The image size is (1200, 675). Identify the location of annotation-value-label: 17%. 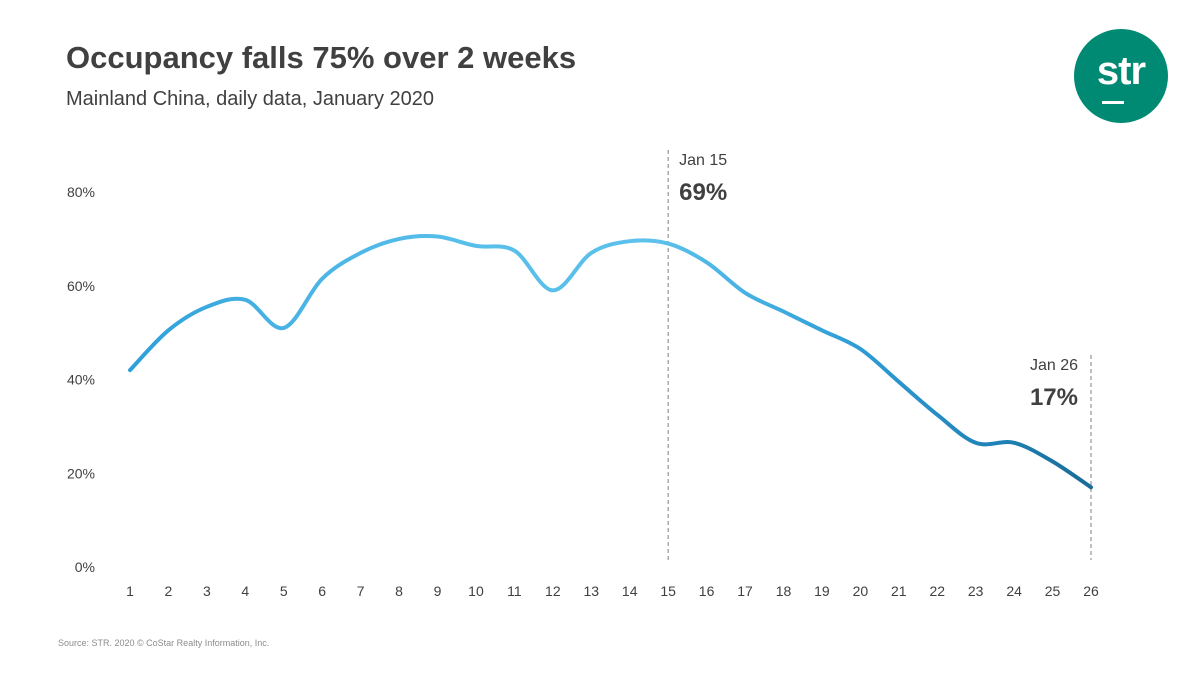
(1054, 397).